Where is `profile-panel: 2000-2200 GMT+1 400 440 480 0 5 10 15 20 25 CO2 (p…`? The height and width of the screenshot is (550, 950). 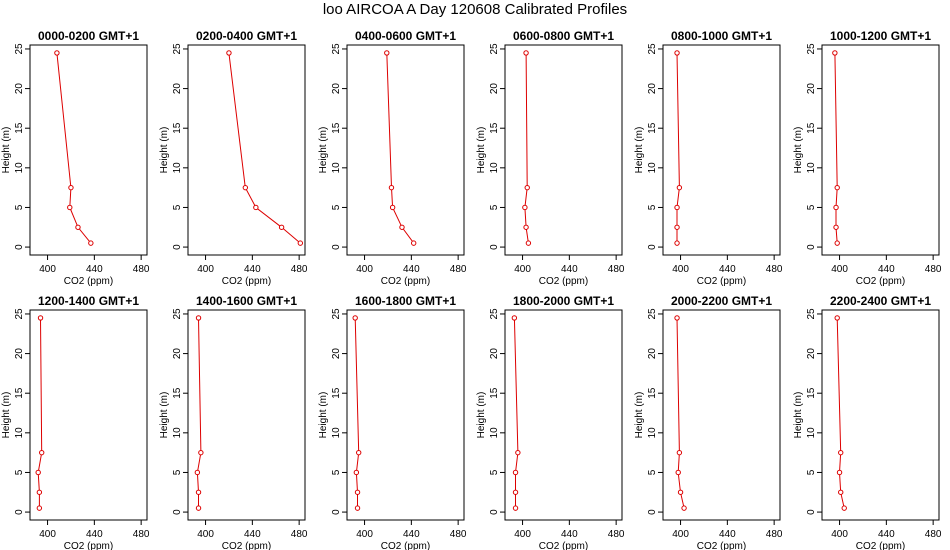 profile-panel: 2000-2200 GMT+1 400 440 480 0 5 10 15 20 25 CO2 (p… is located at coordinates (708, 422).